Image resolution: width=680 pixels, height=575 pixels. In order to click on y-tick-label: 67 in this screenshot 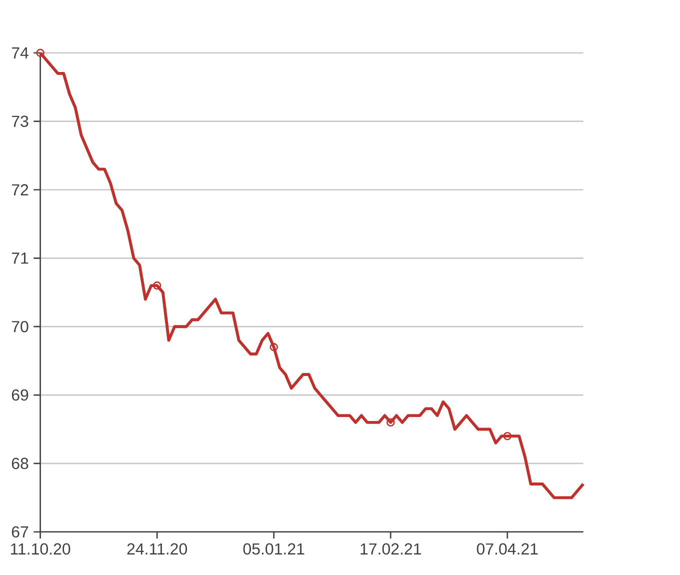, I will do `click(20, 532)`.